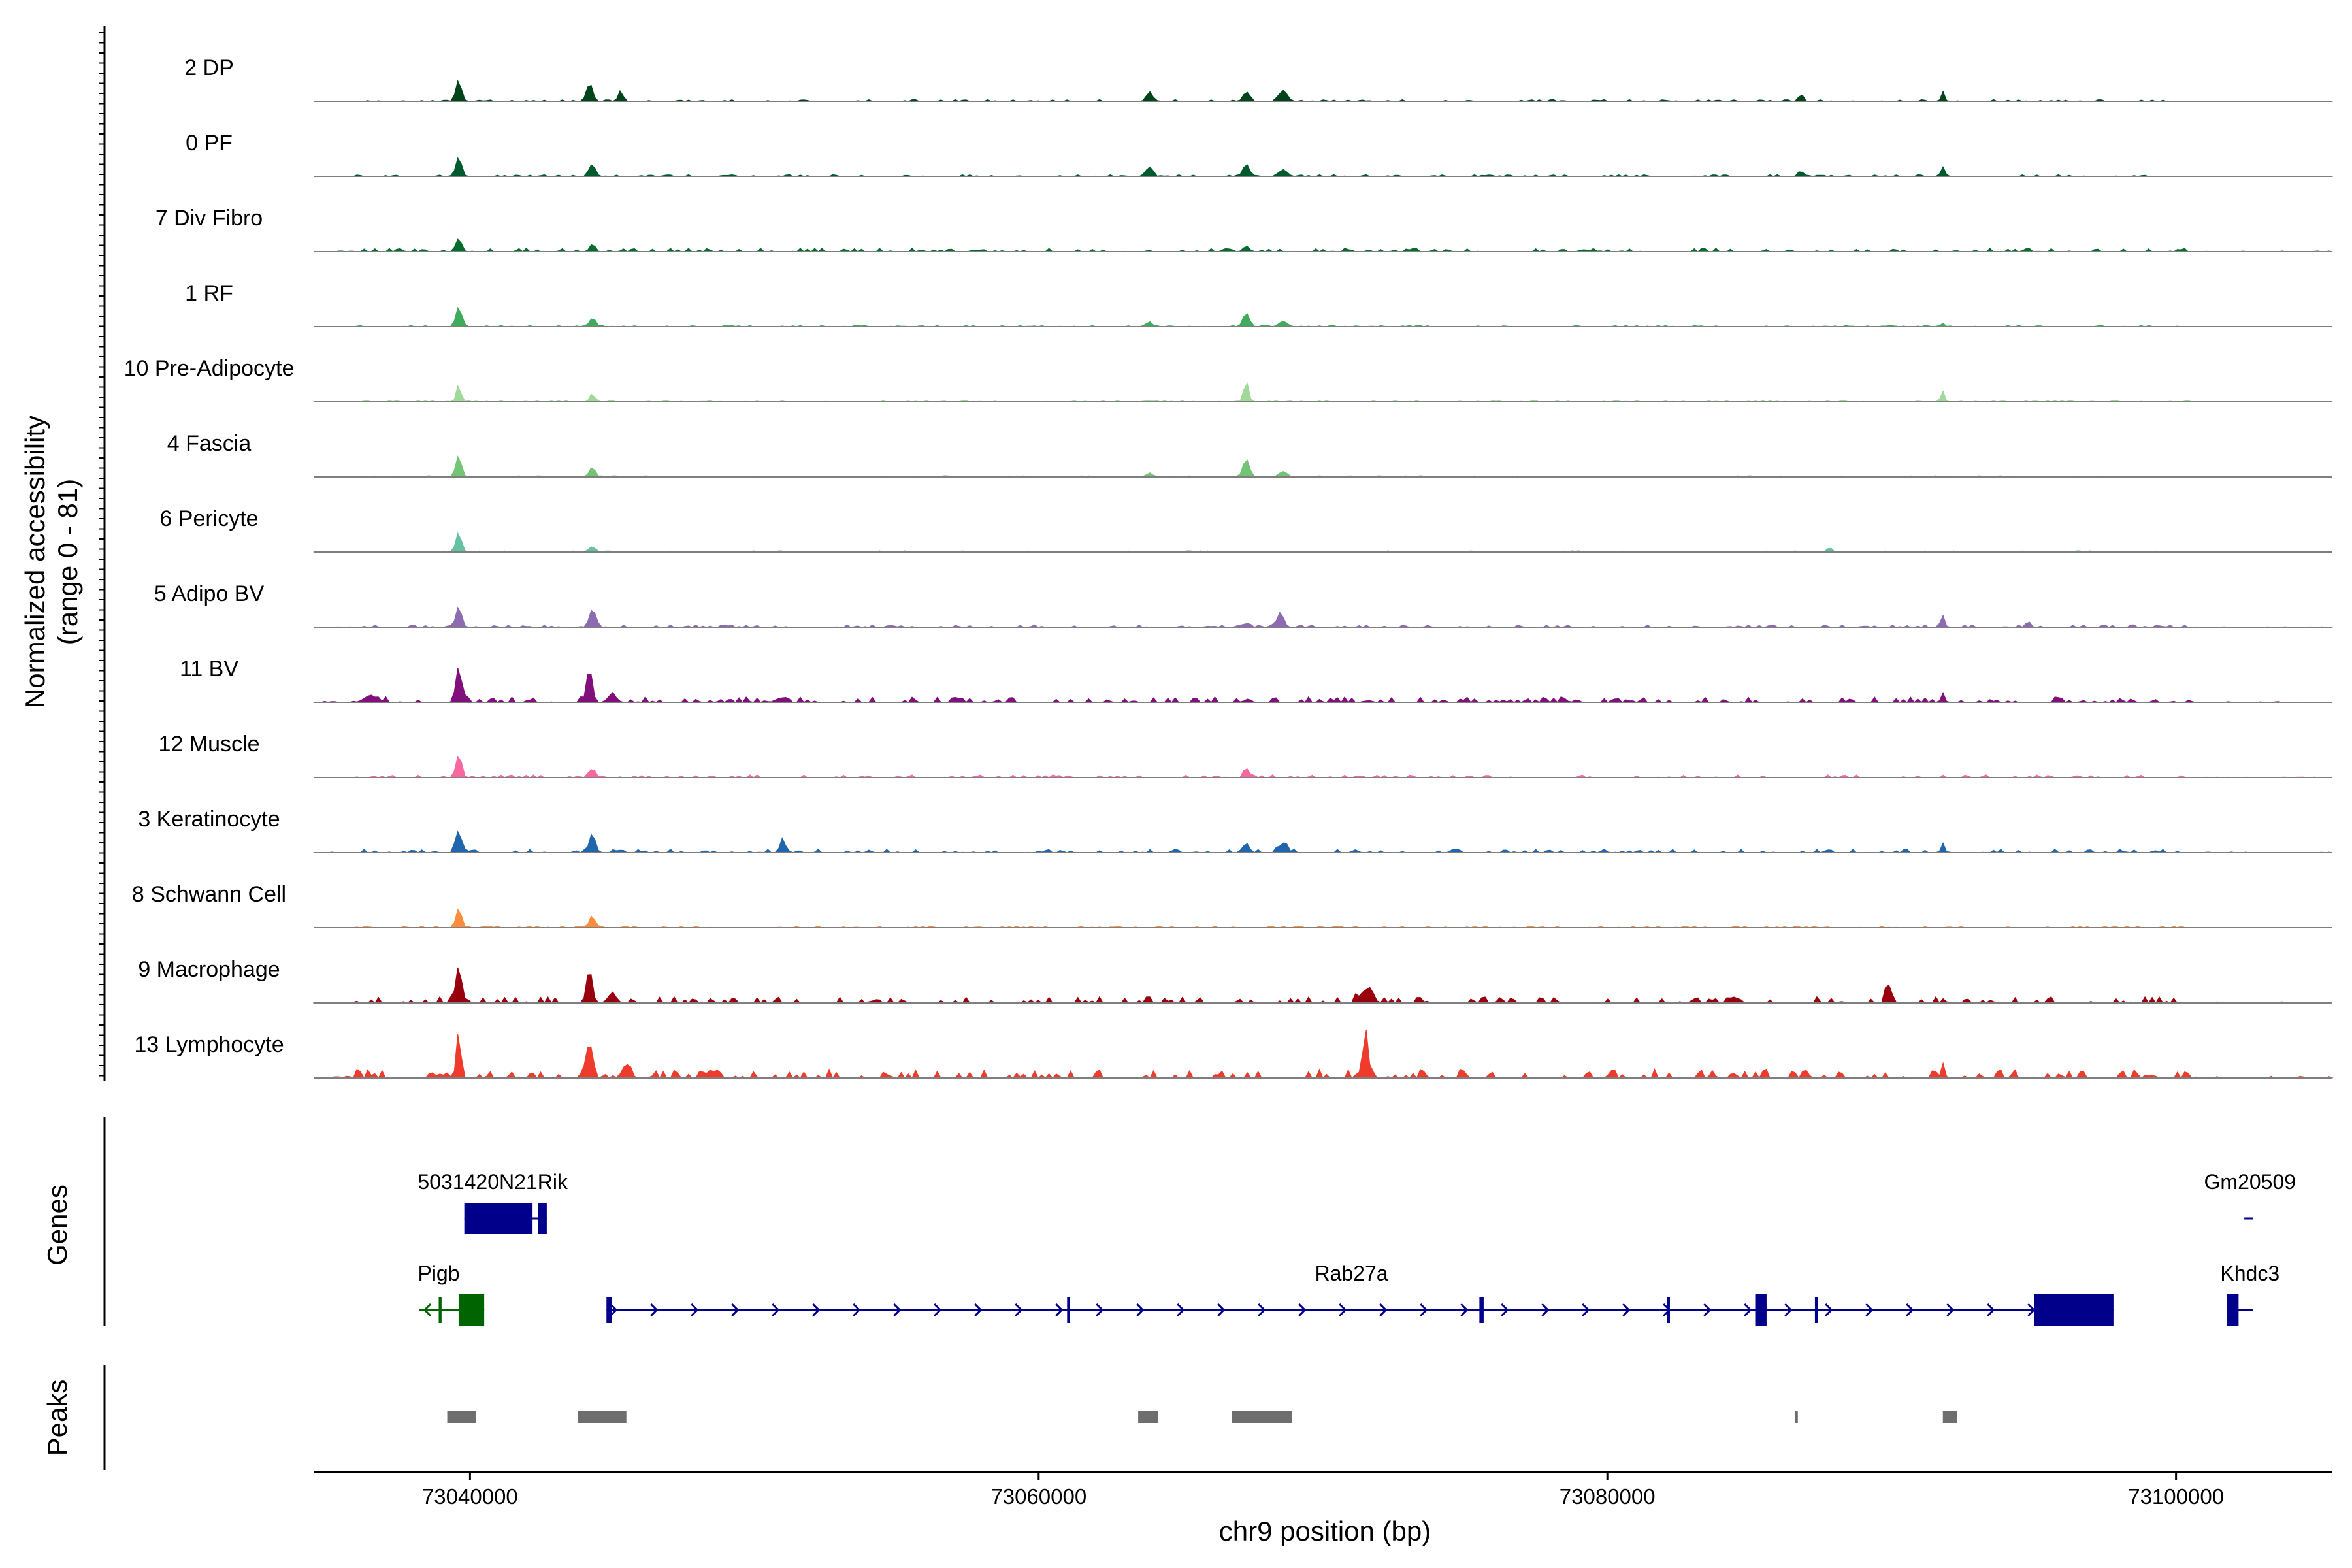 This screenshot has height=1568, width=2352. I want to click on y-axis-title-line-1: Normalized accessibility, so click(35, 562).